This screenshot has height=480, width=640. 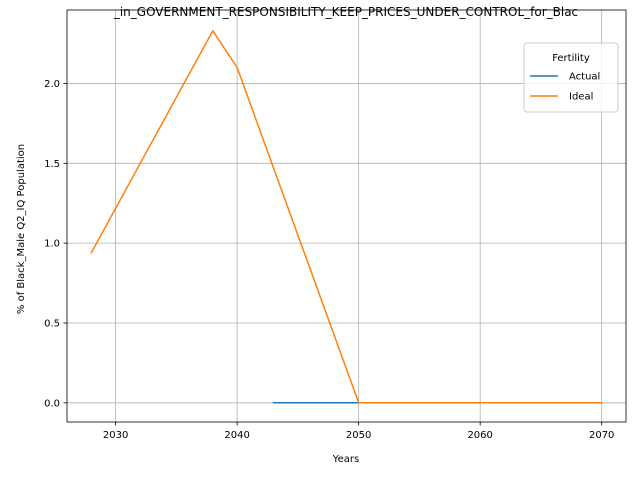 I want to click on x-tick-label: 2030, so click(x=115, y=435).